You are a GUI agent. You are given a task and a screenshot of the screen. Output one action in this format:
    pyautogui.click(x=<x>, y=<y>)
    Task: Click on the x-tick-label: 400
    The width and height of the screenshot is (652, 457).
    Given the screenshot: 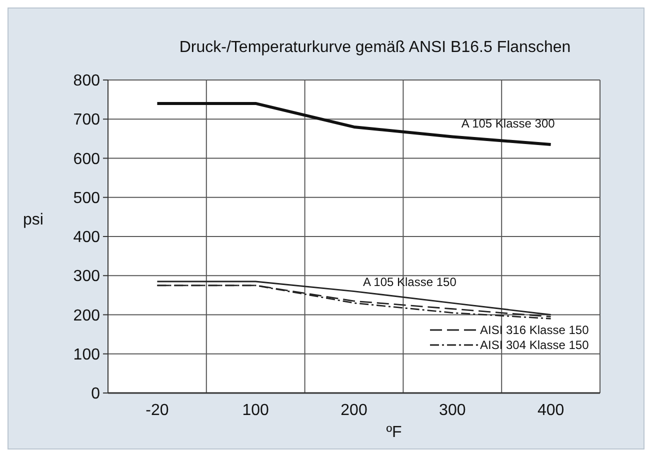 What is the action you would take?
    pyautogui.click(x=550, y=410)
    